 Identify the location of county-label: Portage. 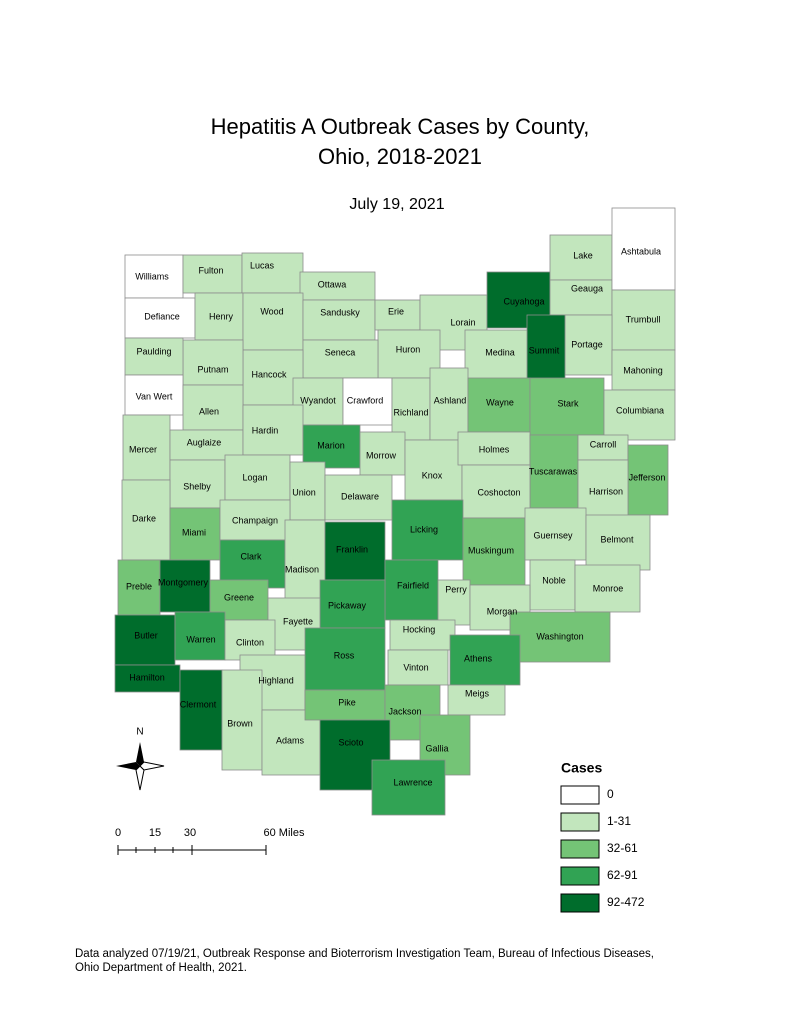
(587, 344).